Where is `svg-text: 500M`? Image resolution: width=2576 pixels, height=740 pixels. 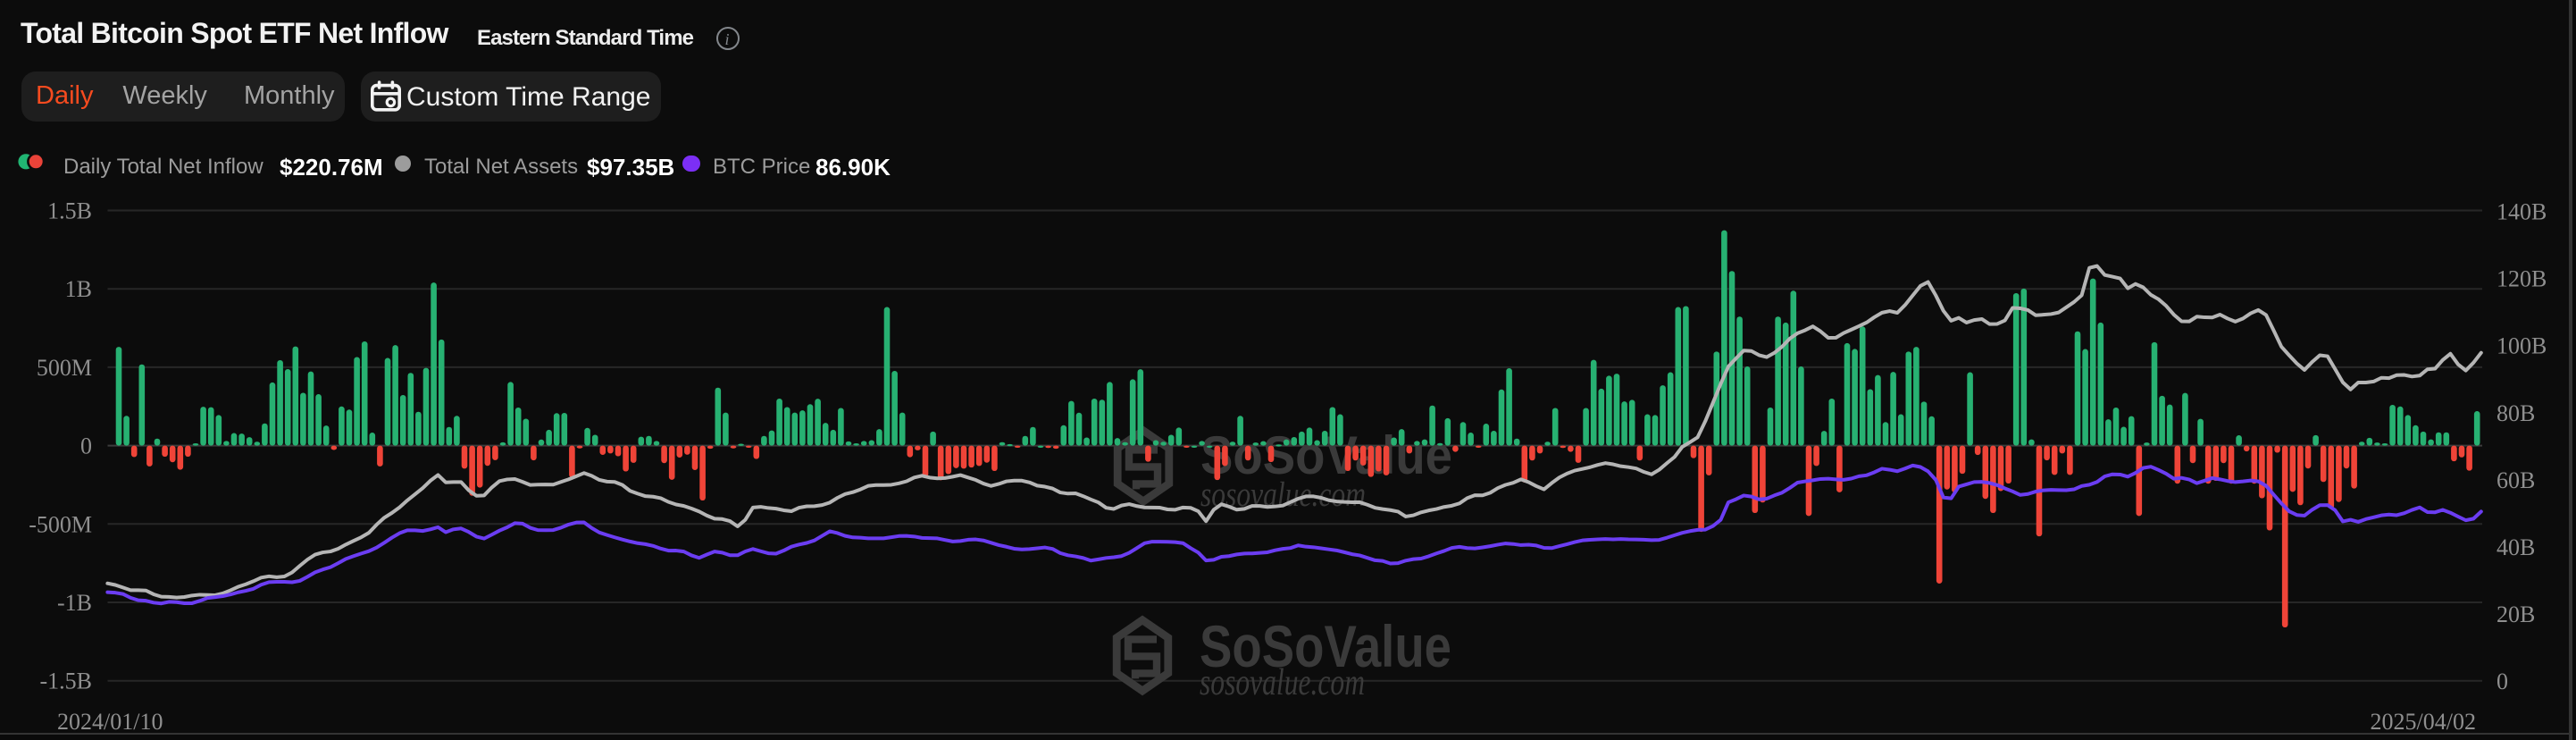 svg-text: 500M is located at coordinates (65, 368).